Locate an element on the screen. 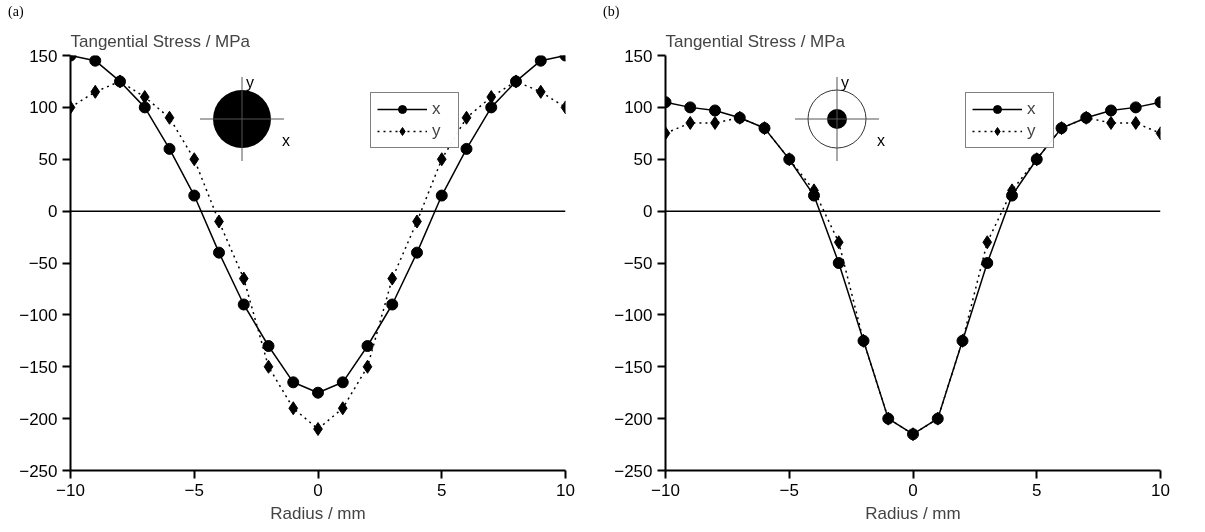 This screenshot has width=1205, height=532. text: (b) is located at coordinates (611, 12).